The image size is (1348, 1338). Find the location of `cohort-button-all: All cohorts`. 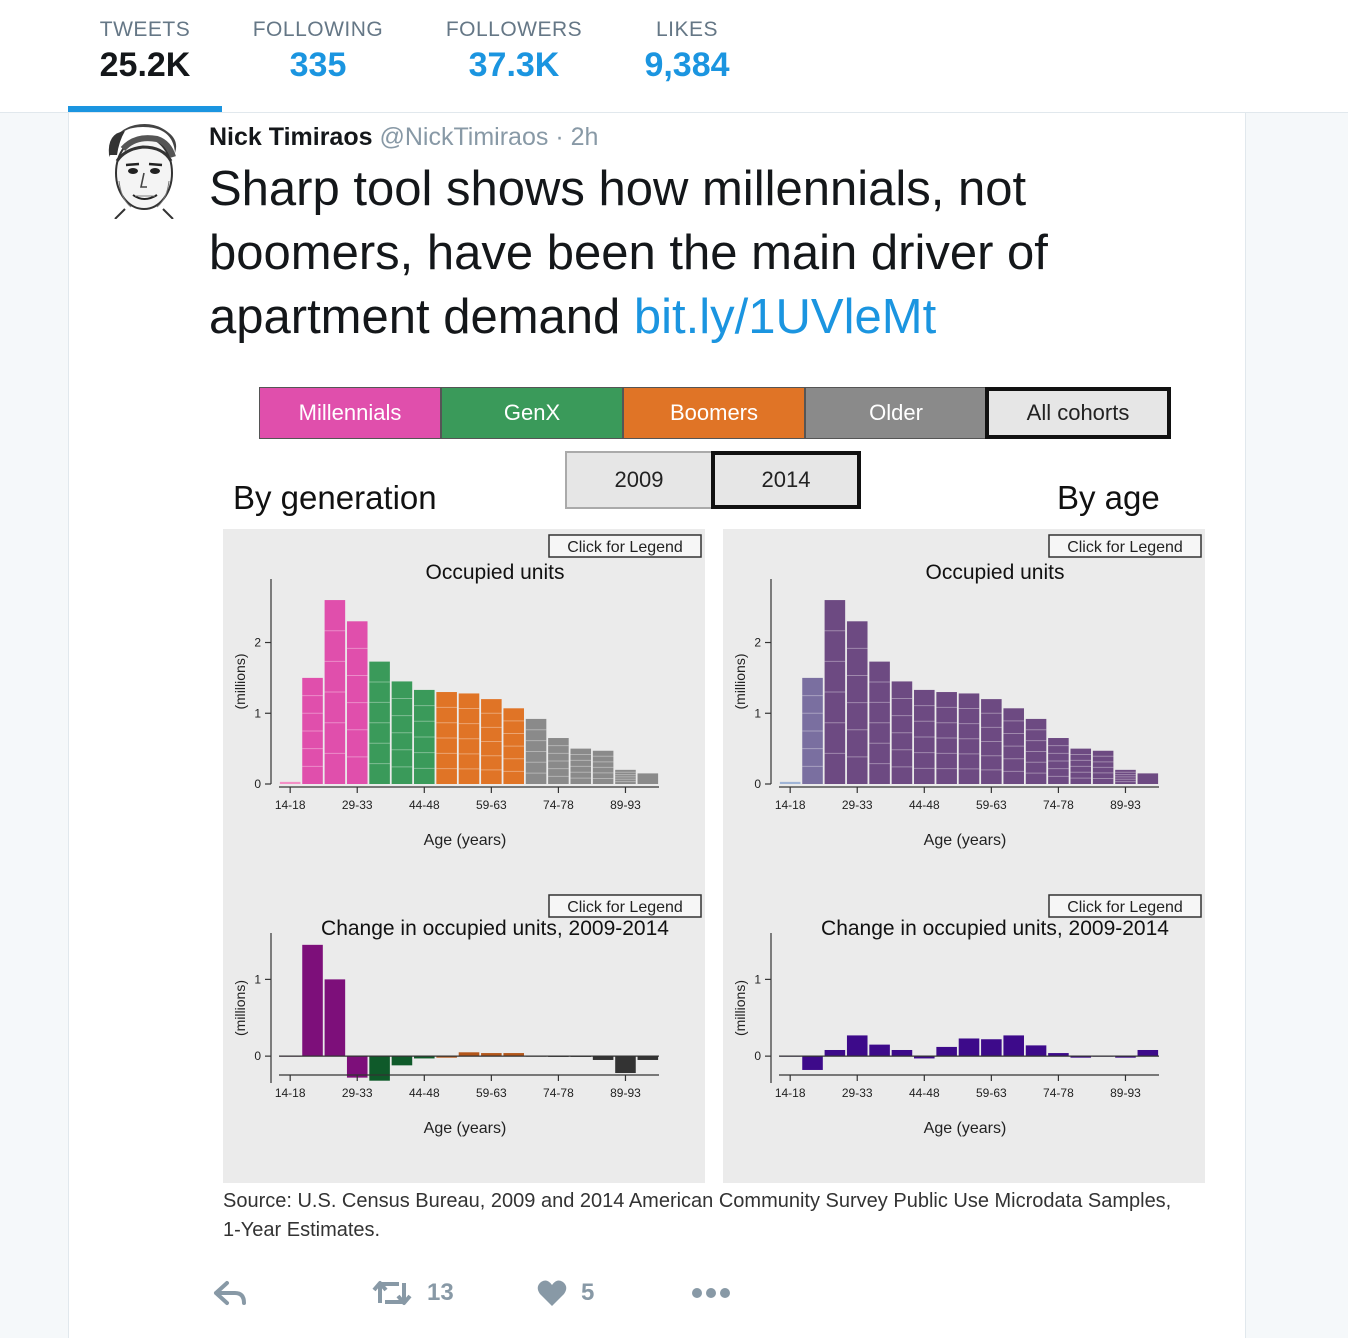

cohort-button-all: All cohorts is located at coordinates (1078, 413).